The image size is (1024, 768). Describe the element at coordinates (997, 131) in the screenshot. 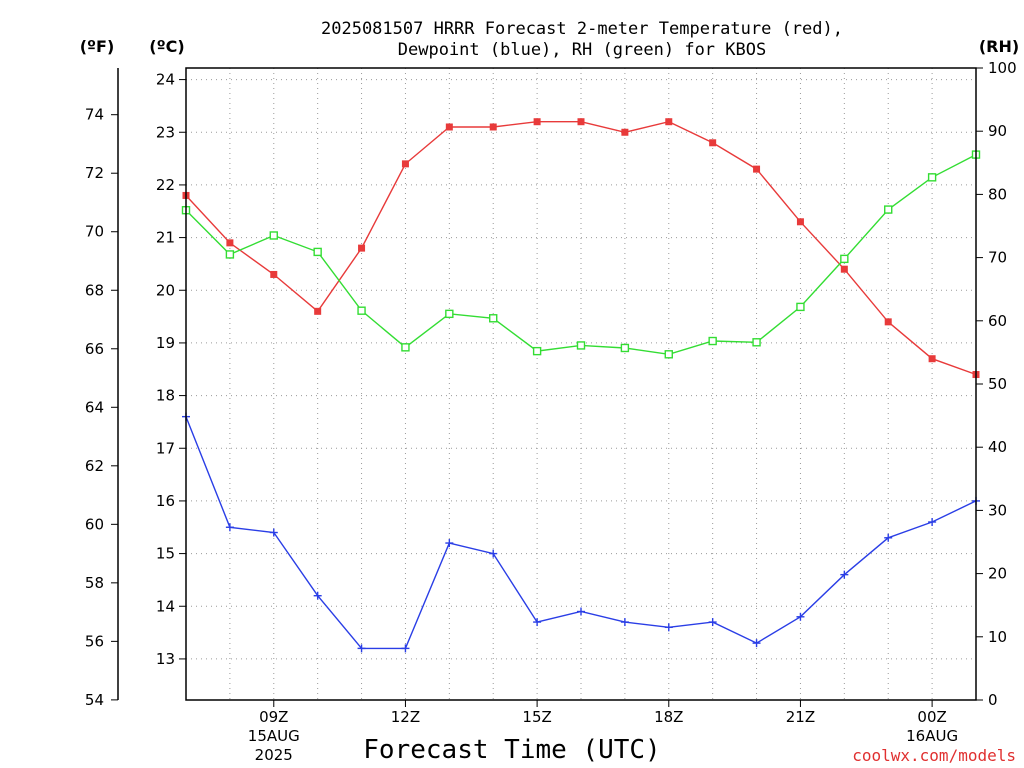

I see `rh-tick-label: 90` at that location.